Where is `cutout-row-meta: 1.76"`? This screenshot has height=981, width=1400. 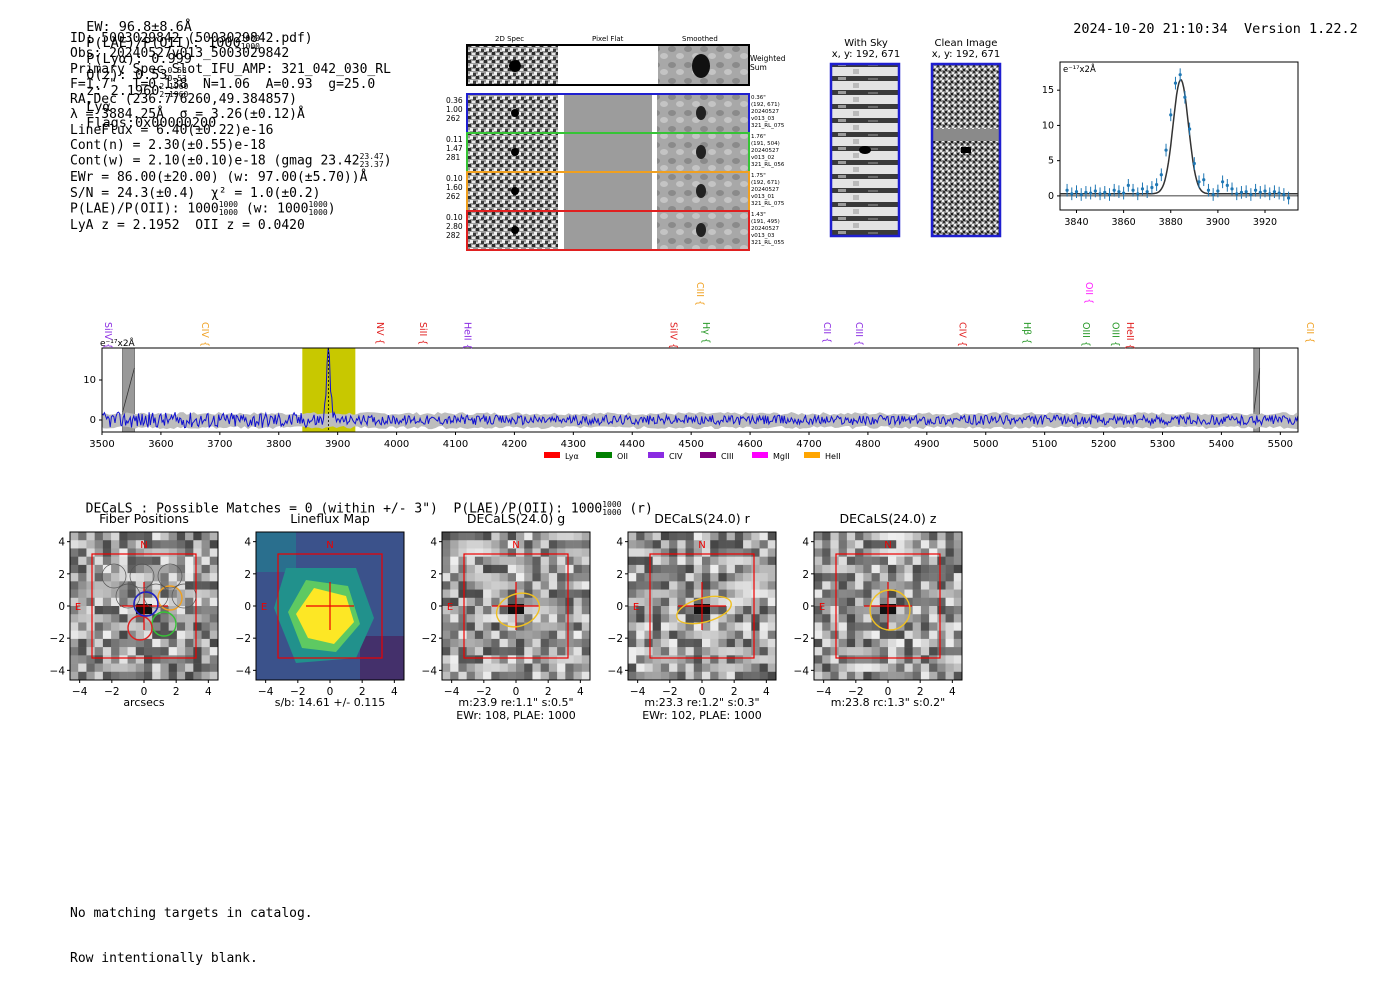 cutout-row-meta: 1.76" is located at coordinates (758, 137).